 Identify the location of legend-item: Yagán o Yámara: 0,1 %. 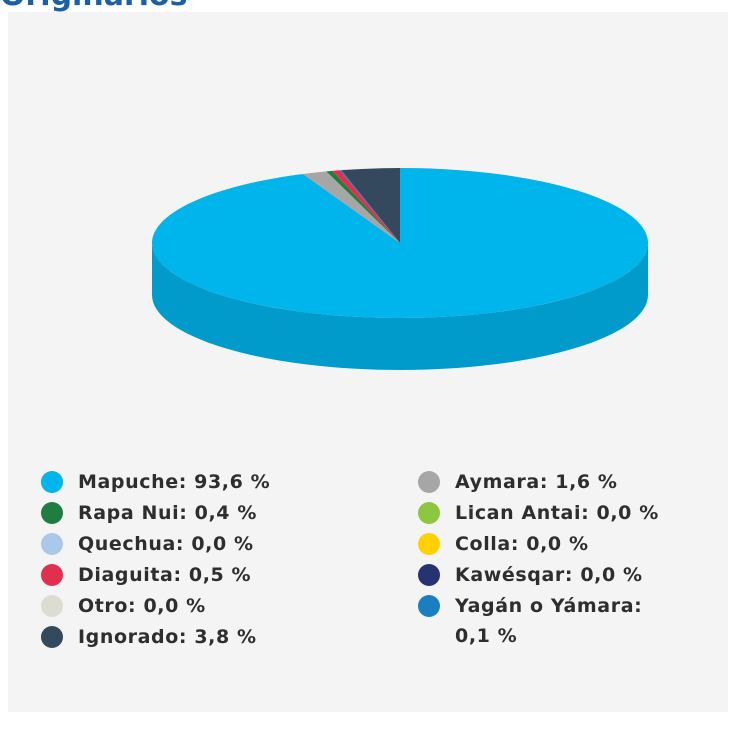
(568, 619).